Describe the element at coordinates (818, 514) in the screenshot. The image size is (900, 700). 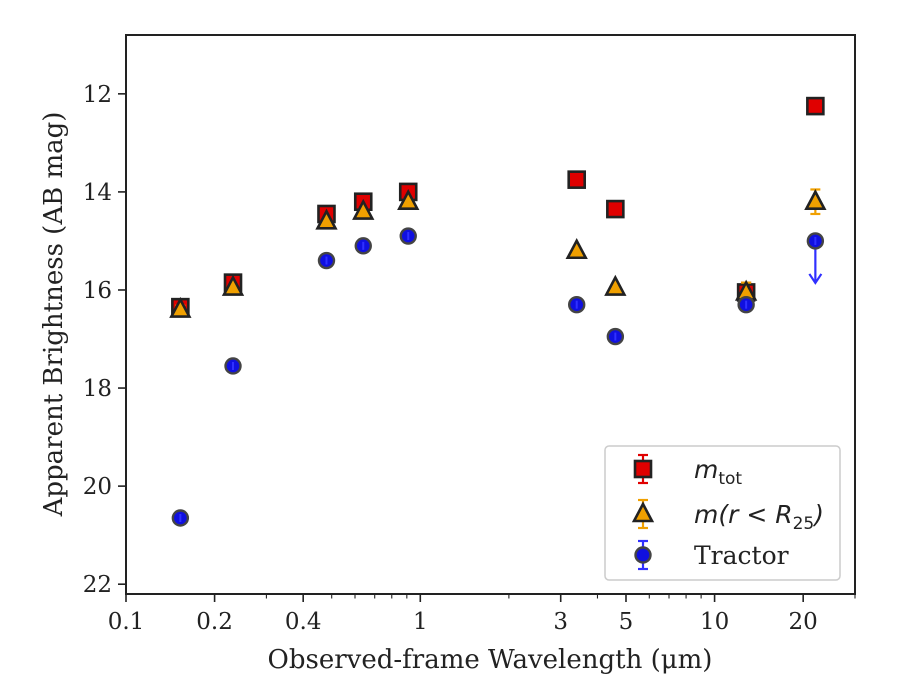
I see `legend-label-tail: )` at that location.